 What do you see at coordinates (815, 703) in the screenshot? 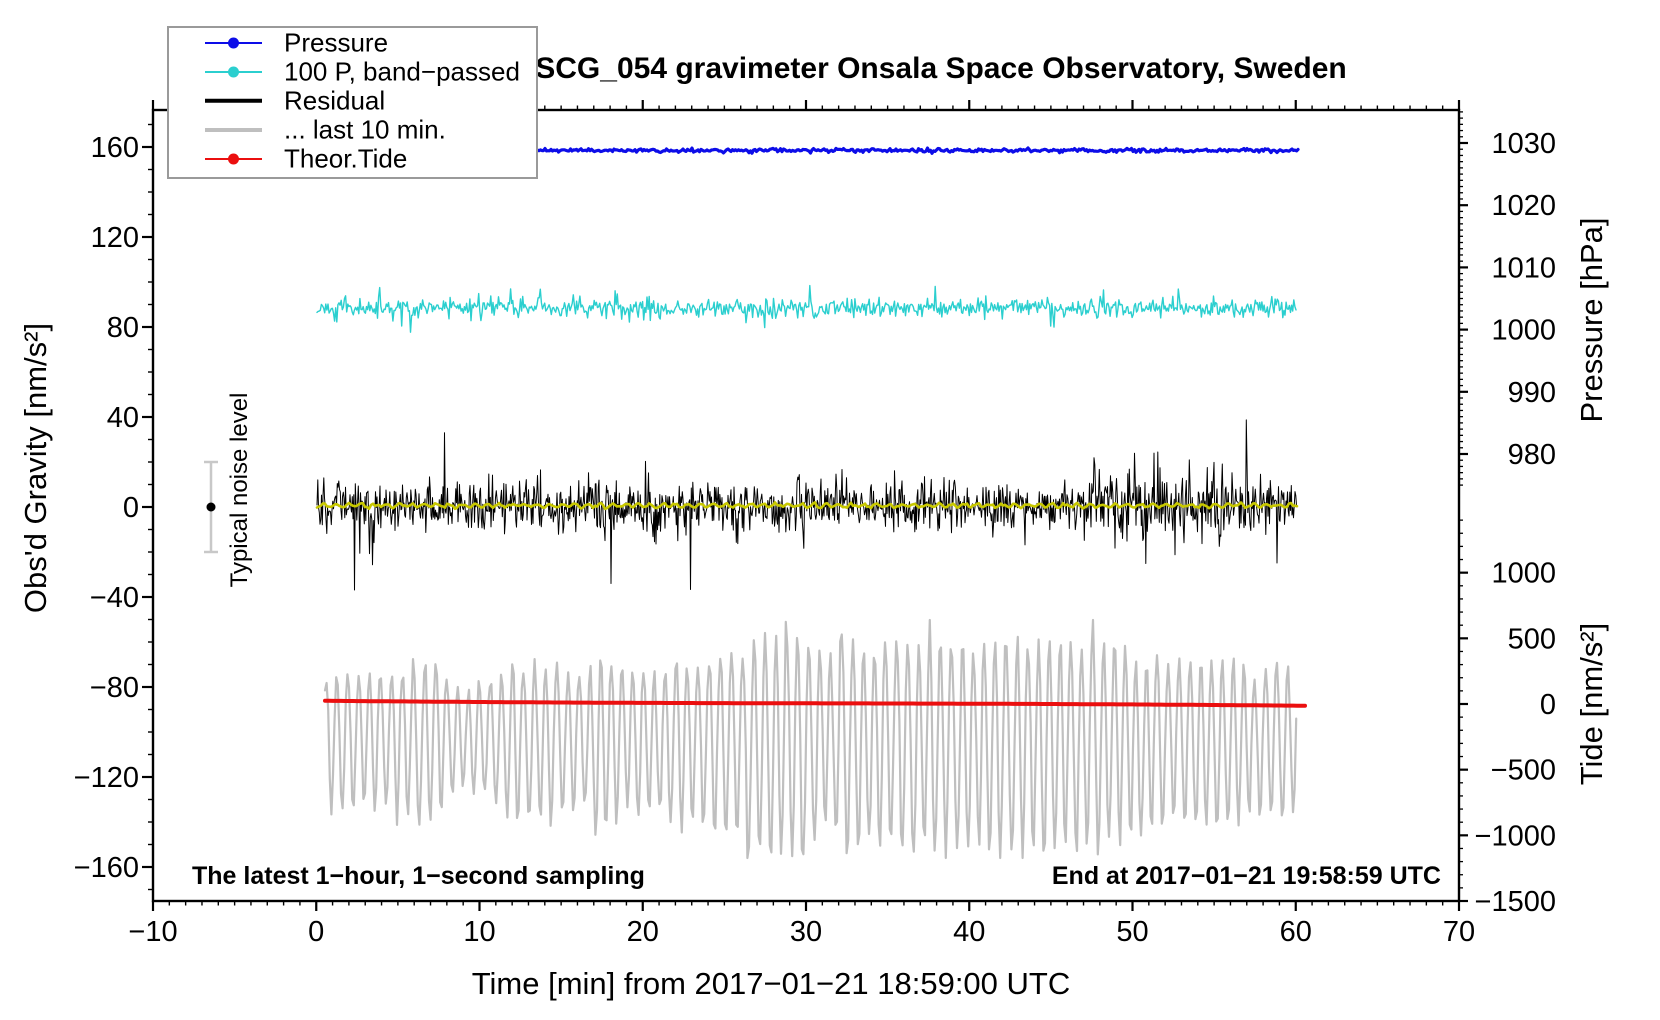
I see `theor-tide-trace` at bounding box center [815, 703].